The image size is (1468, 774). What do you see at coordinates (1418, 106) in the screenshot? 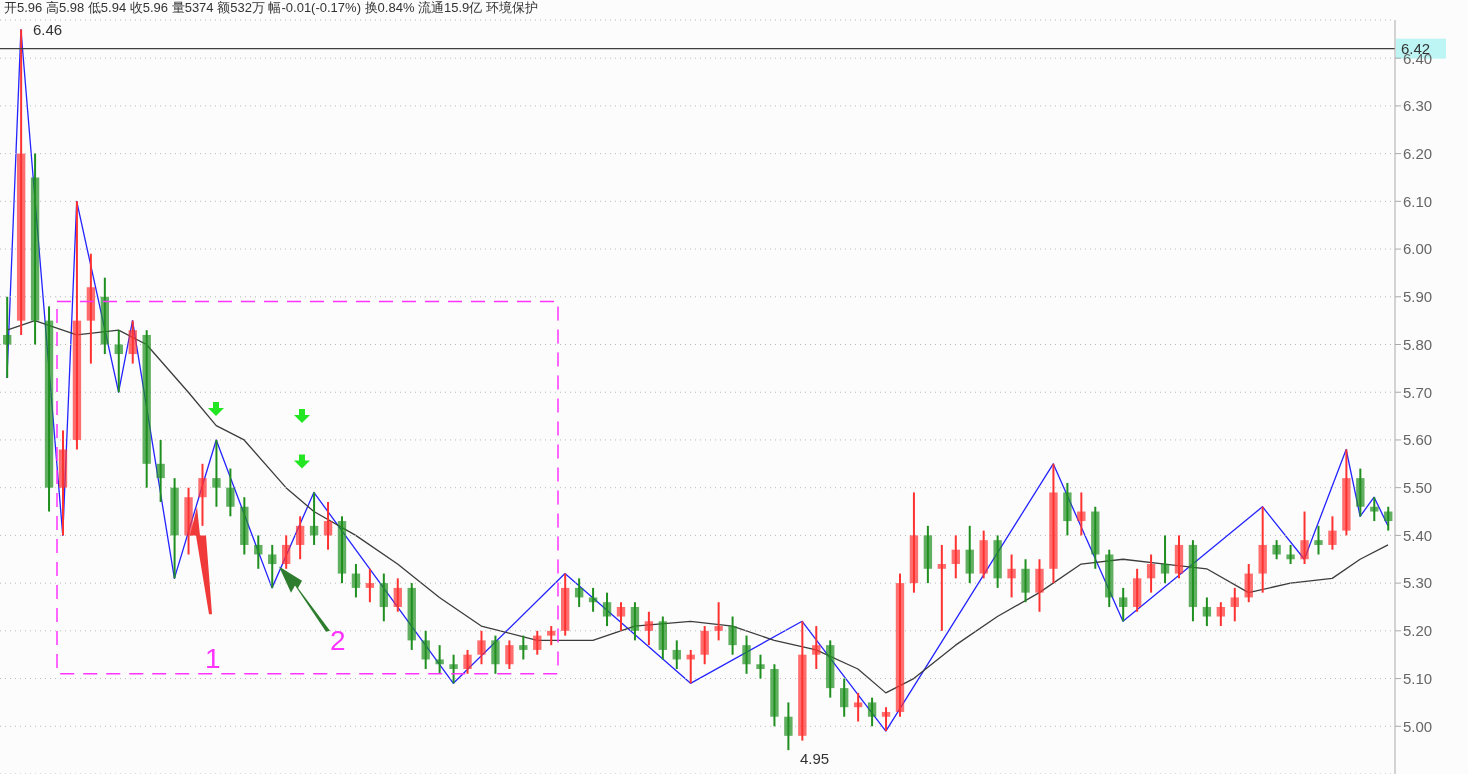
I see `y-tick-label: 6.30` at bounding box center [1418, 106].